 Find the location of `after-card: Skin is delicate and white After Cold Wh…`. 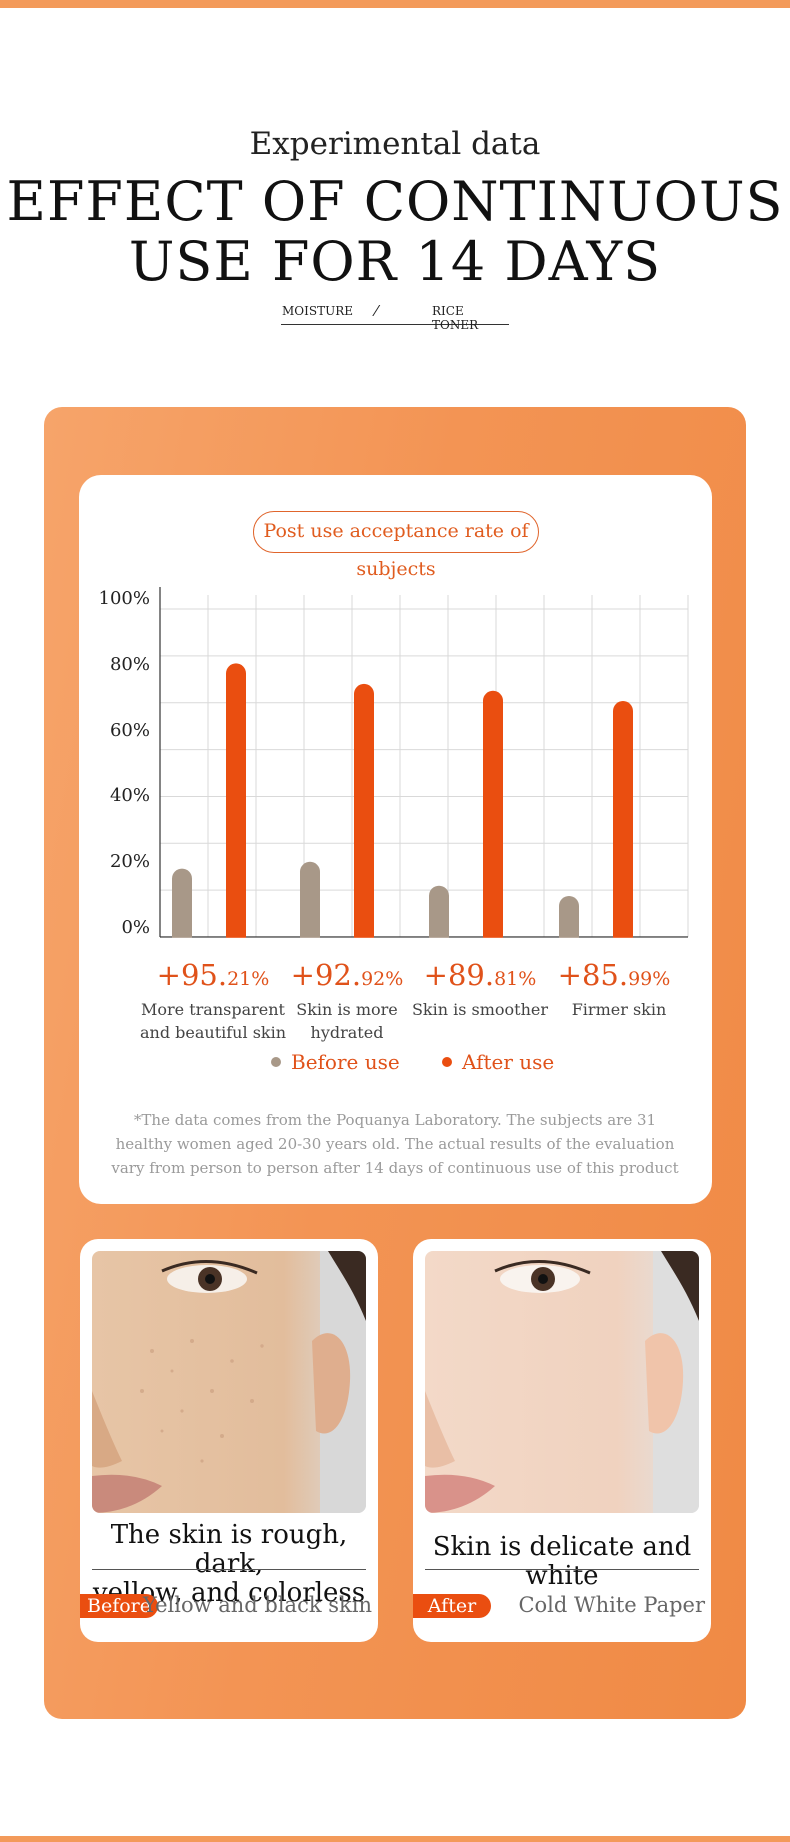

after-card: Skin is delicate and white After Cold Wh… is located at coordinates (562, 1440).